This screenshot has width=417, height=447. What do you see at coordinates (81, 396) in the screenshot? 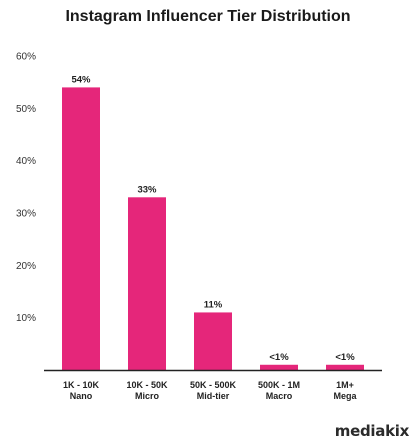
I see `x-tick-label: Nano` at bounding box center [81, 396].